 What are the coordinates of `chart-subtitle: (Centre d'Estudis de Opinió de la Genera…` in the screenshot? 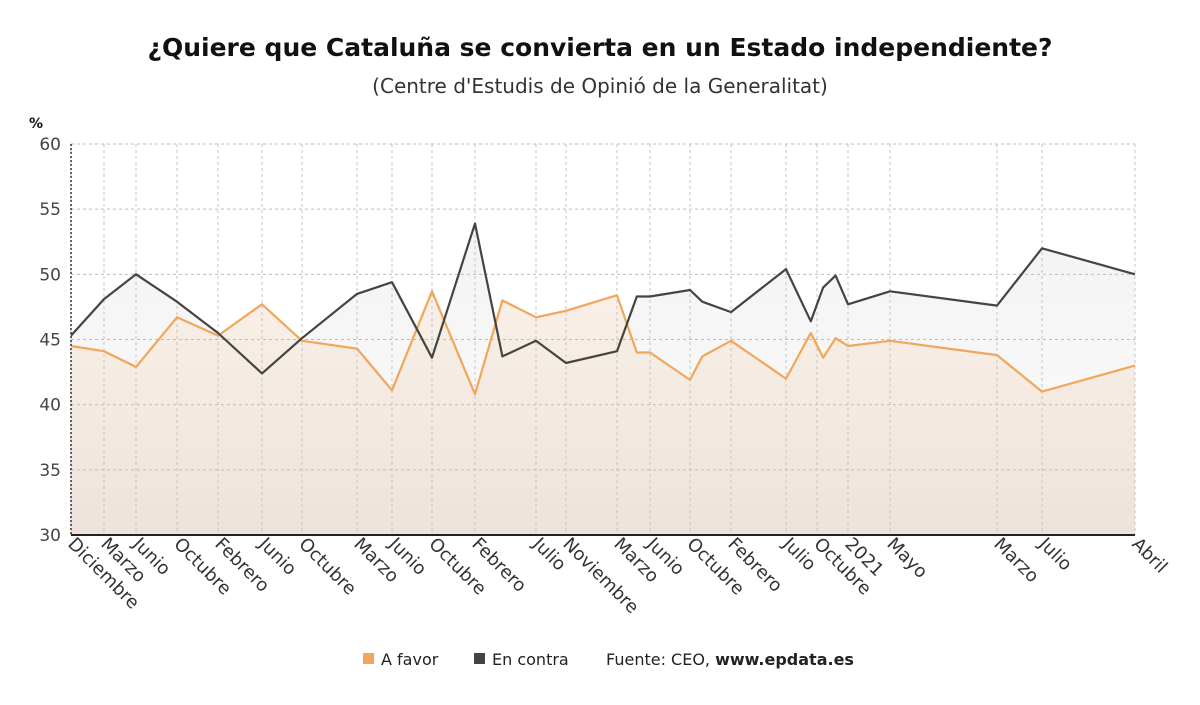 It's located at (600, 86).